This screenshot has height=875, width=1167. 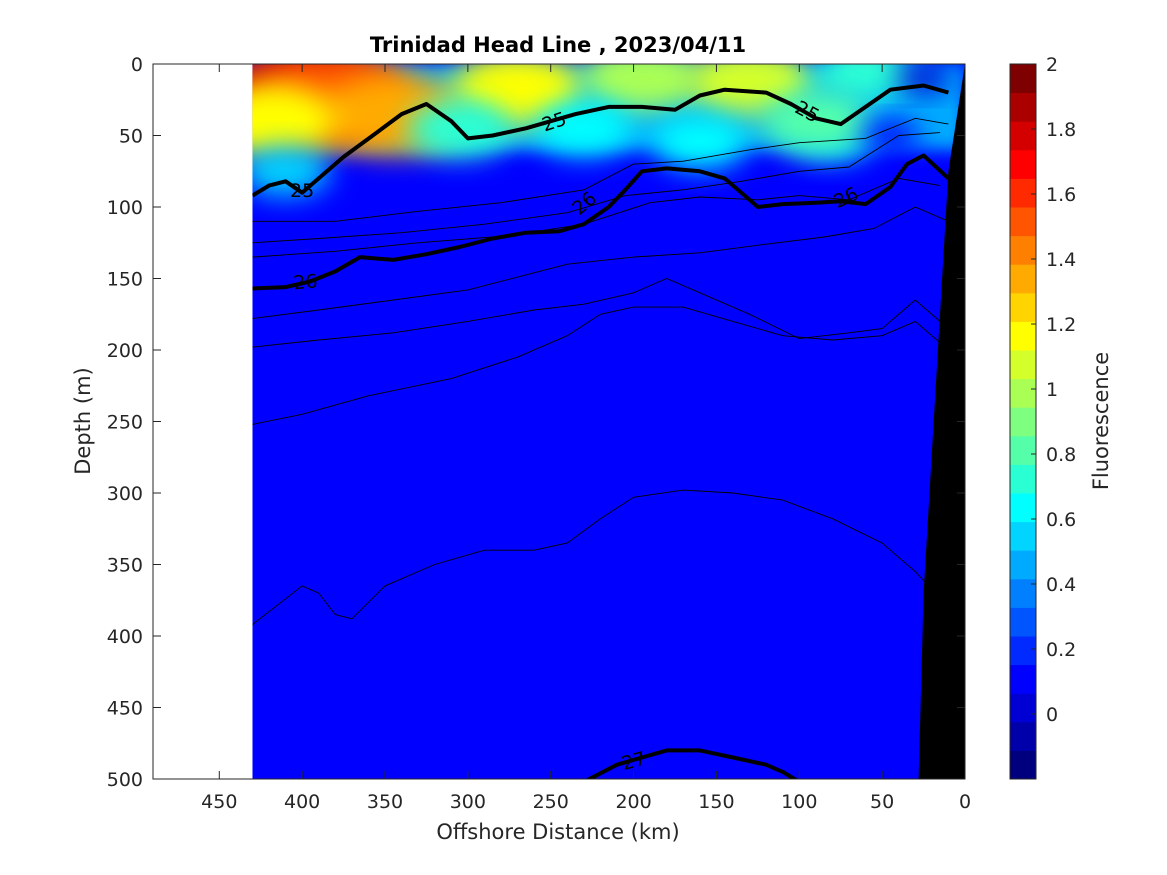 What do you see at coordinates (1061, 585) in the screenshot?
I see `colorbar-tick-label: 0.4` at bounding box center [1061, 585].